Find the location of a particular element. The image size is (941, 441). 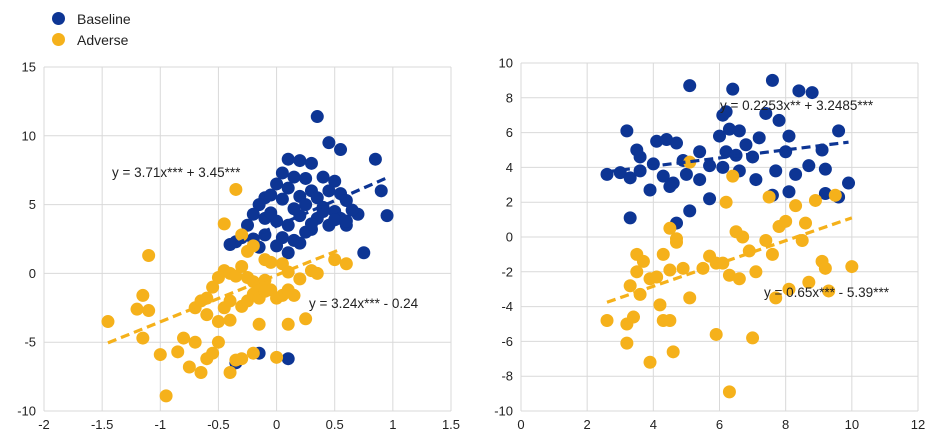

y-tick-label: 15 is located at coordinates (29, 67).